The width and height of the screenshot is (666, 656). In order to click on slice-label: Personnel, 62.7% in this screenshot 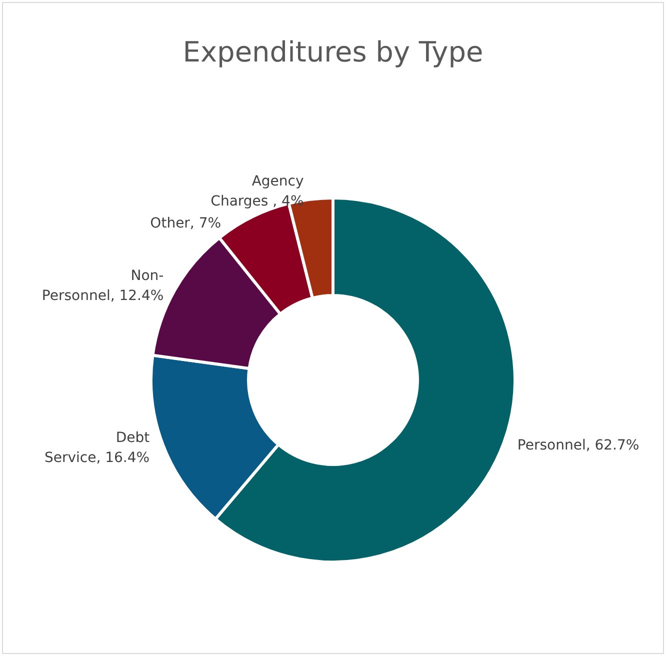, I will do `click(578, 445)`.